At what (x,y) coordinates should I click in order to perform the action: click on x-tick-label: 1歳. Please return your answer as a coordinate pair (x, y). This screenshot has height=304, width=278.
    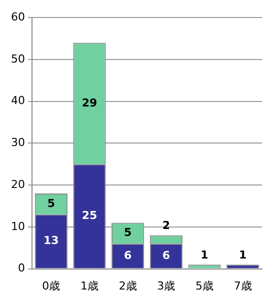
    Looking at the image, I should click on (89, 285).